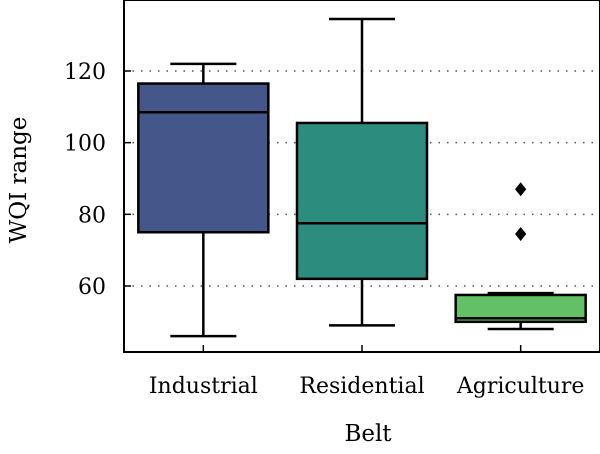  I want to click on x-axis: Industrial Residential Agriculture, so click(367, 372).